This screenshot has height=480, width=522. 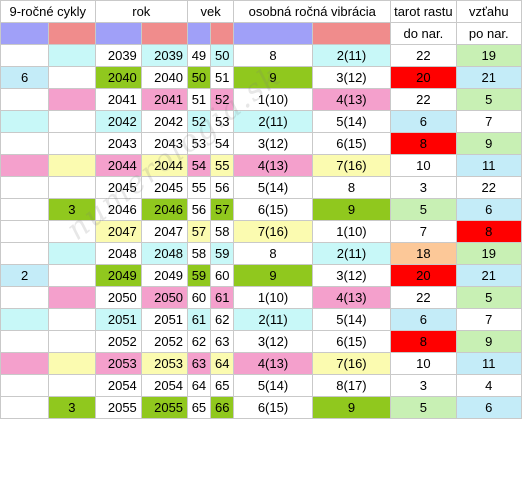 What do you see at coordinates (488, 407) in the screenshot?
I see `tarot-relationship-cell: 6` at bounding box center [488, 407].